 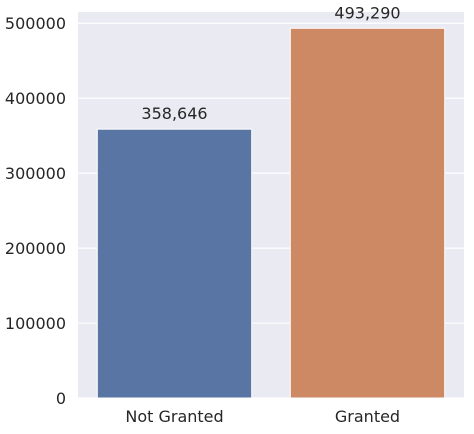 What do you see at coordinates (61, 398) in the screenshot?
I see `y-tick-label: 0` at bounding box center [61, 398].